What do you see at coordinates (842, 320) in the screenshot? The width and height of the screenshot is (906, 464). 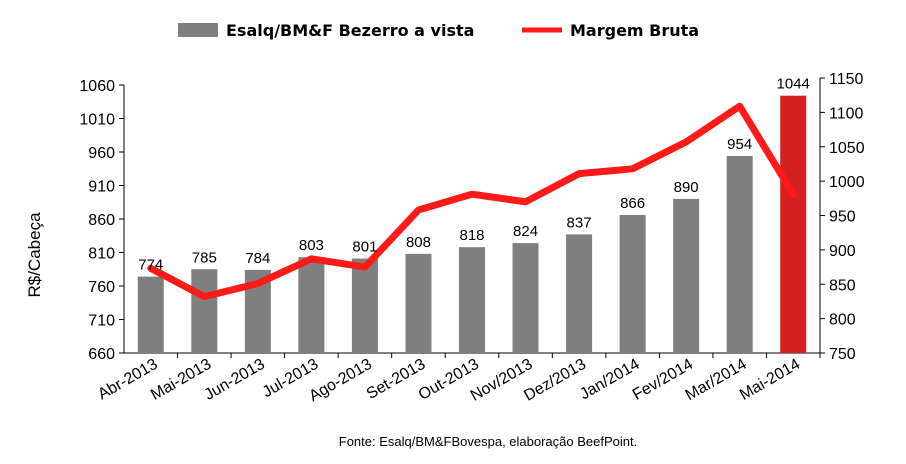 I see `right-tick-label: 800` at bounding box center [842, 320].